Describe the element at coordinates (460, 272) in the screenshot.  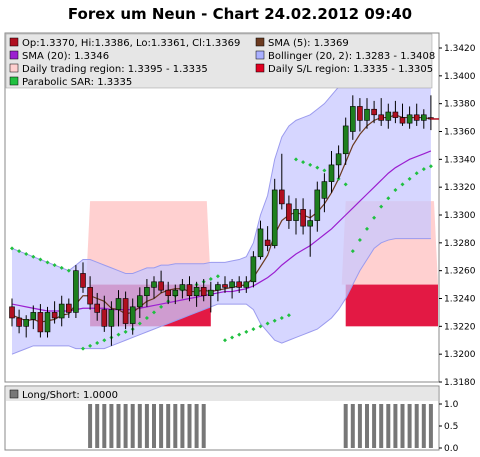
I see `y-tick-label-8: 1.3260` at that location.